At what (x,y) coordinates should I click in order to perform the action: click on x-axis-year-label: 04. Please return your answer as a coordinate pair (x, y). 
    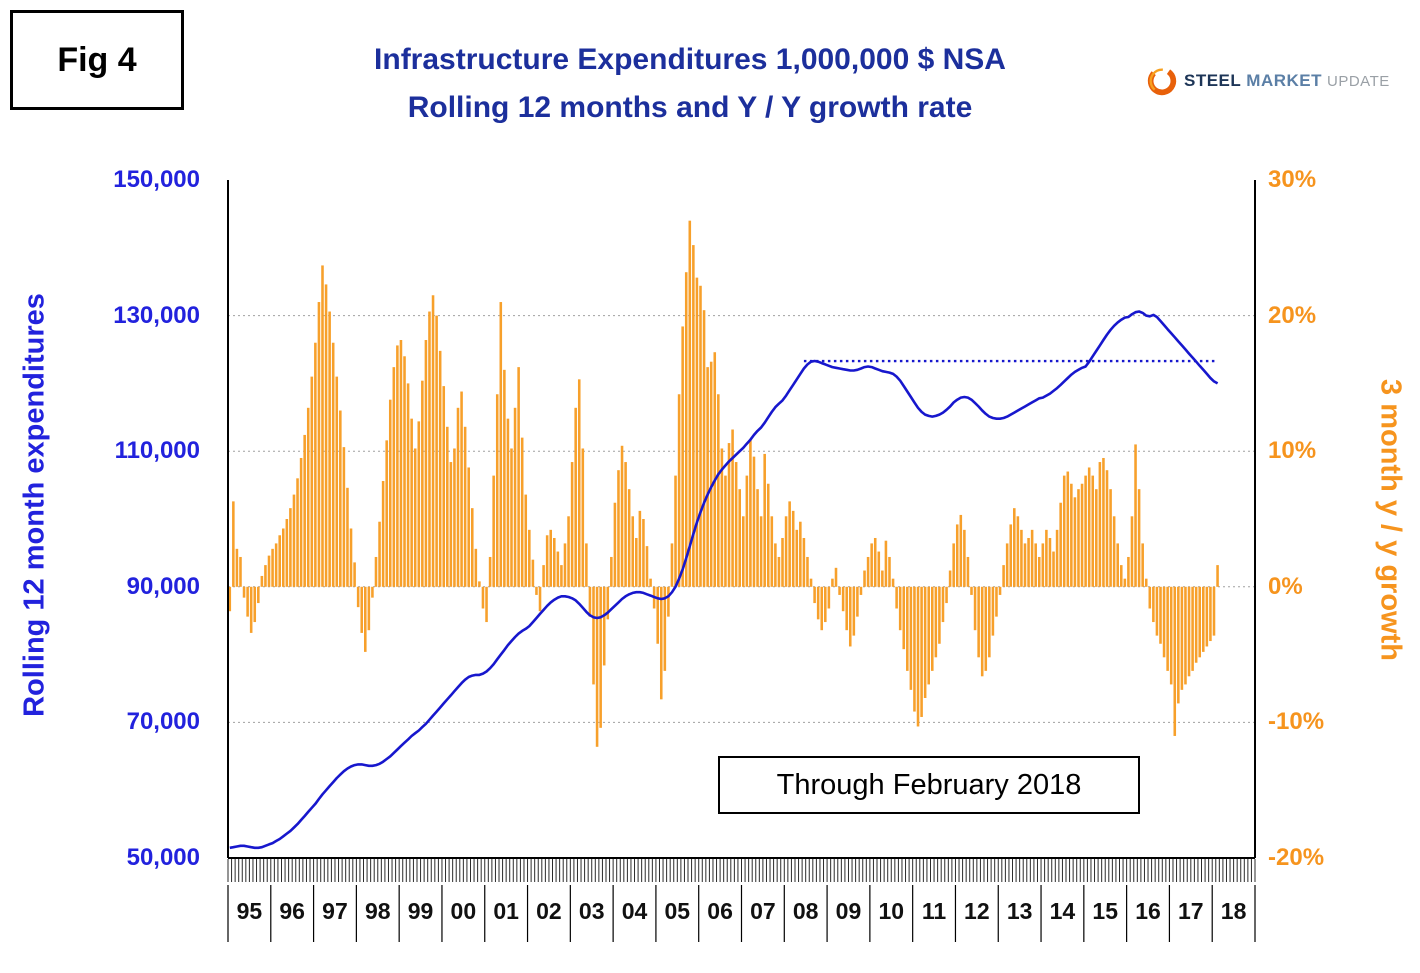
    Looking at the image, I should click on (634, 911).